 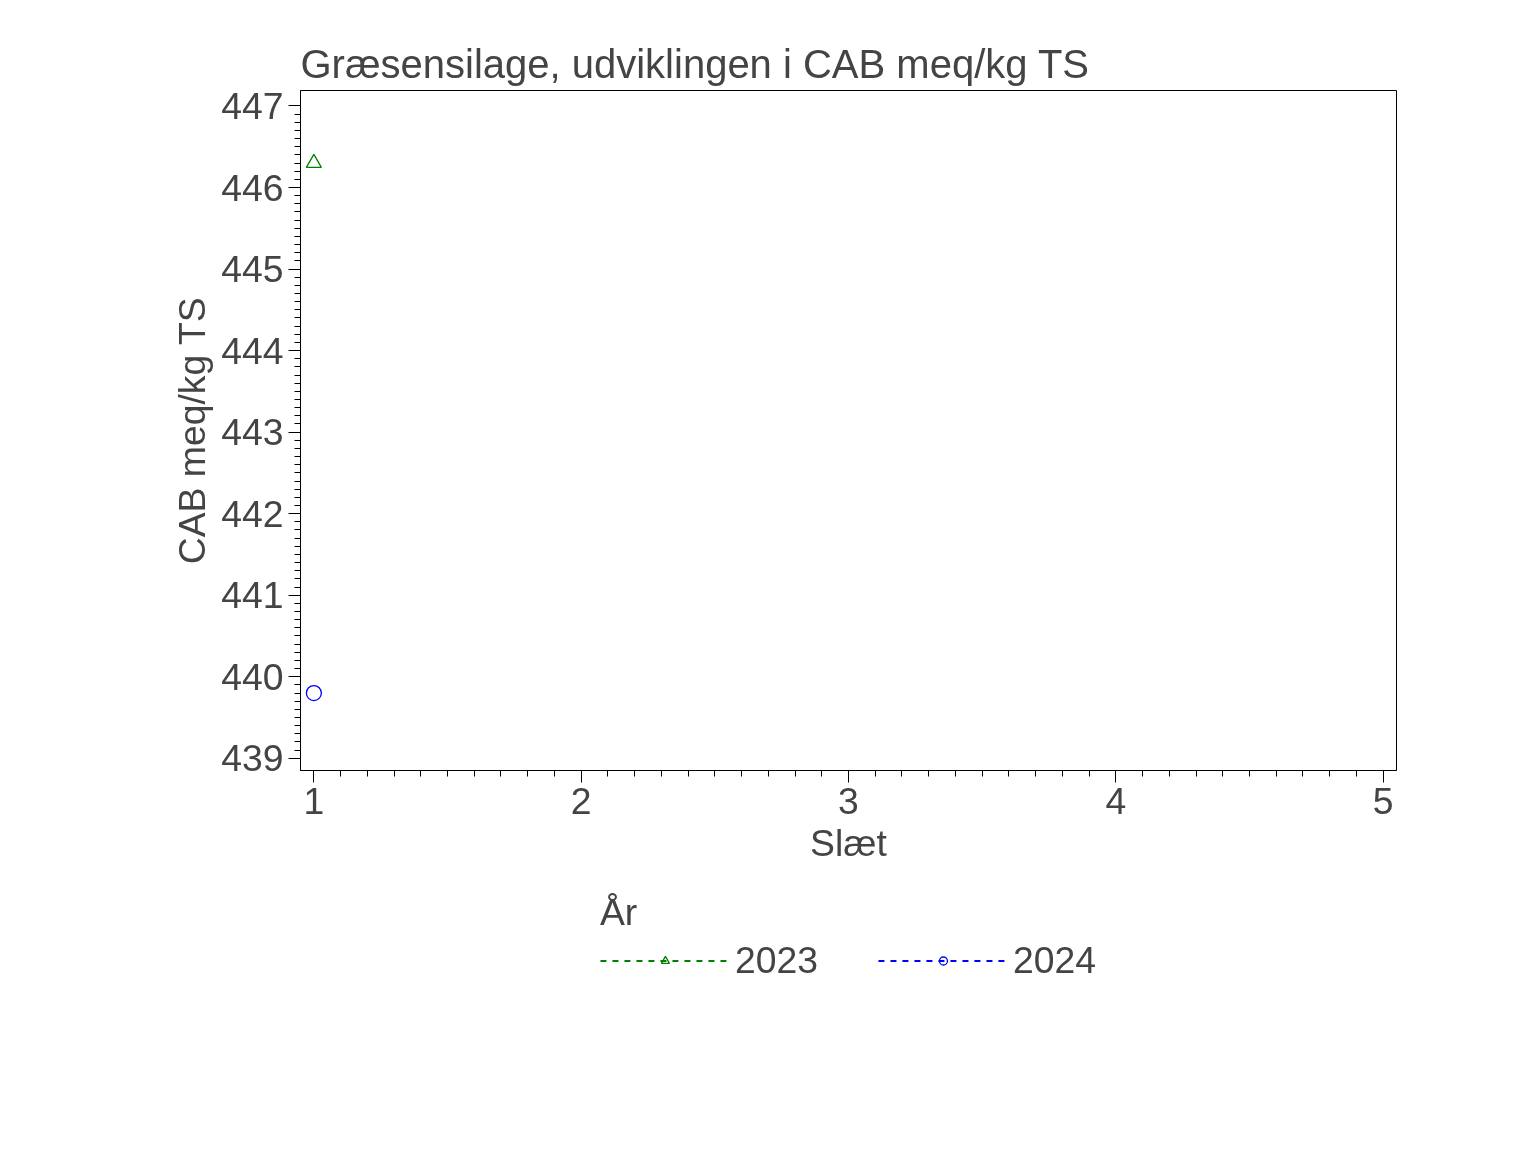 What do you see at coordinates (192, 431) in the screenshot?
I see `y-axis-title: CAB meq/kg TS` at bounding box center [192, 431].